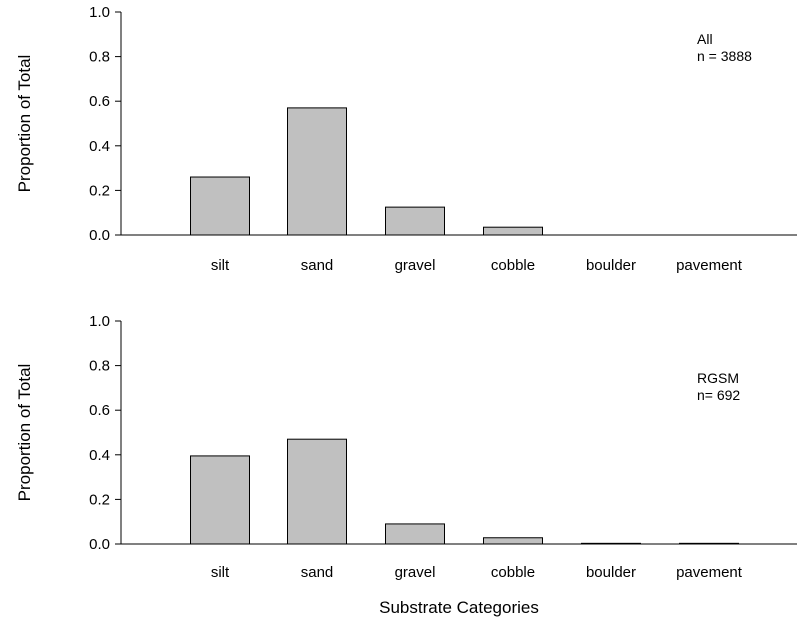 The width and height of the screenshot is (798, 621). What do you see at coordinates (718, 378) in the screenshot?
I see `panel-annotation: RGSM` at bounding box center [718, 378].